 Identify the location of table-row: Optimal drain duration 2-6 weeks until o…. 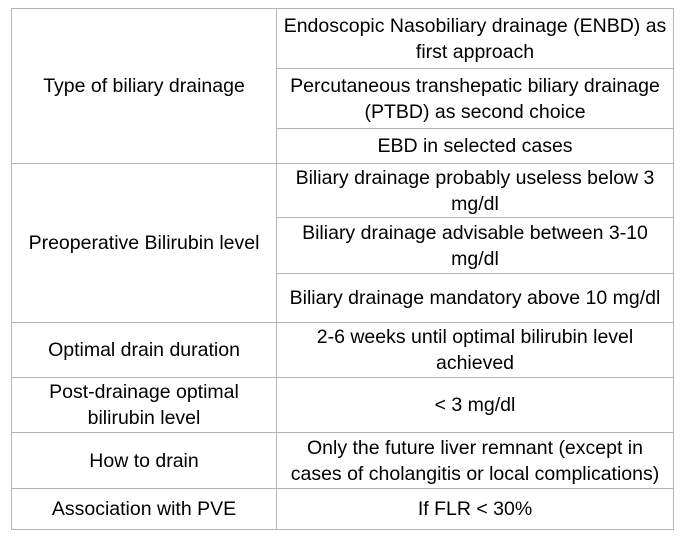
(342, 350).